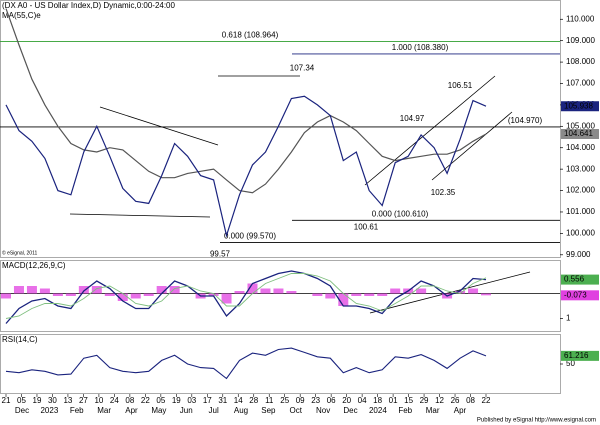 The width and height of the screenshot is (600, 425). I want to click on x-month-label: 2024, so click(378, 410).